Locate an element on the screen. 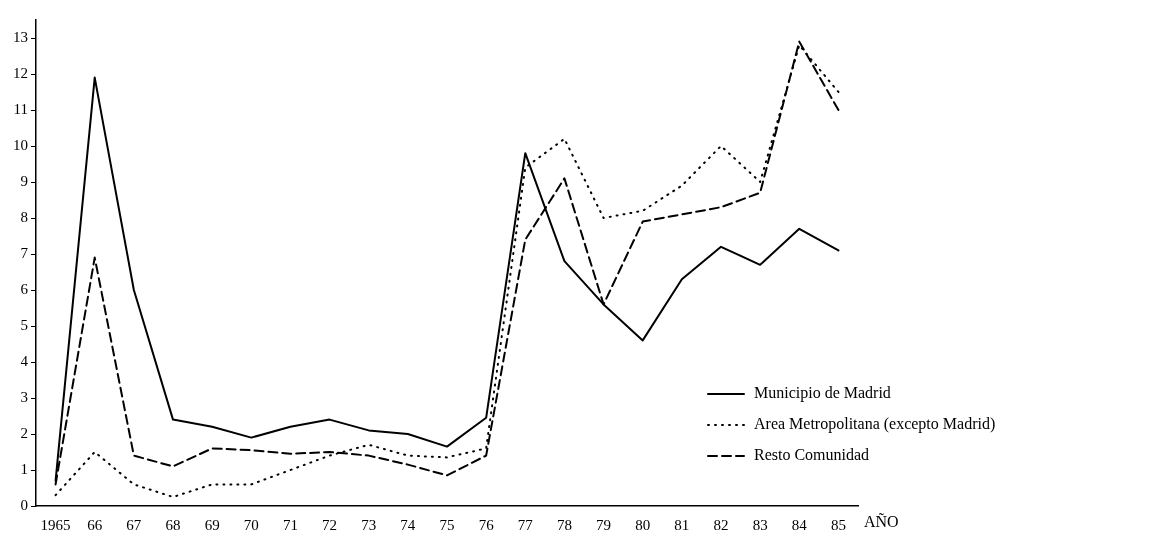  y-tick-label: 1 is located at coordinates (24, 468).